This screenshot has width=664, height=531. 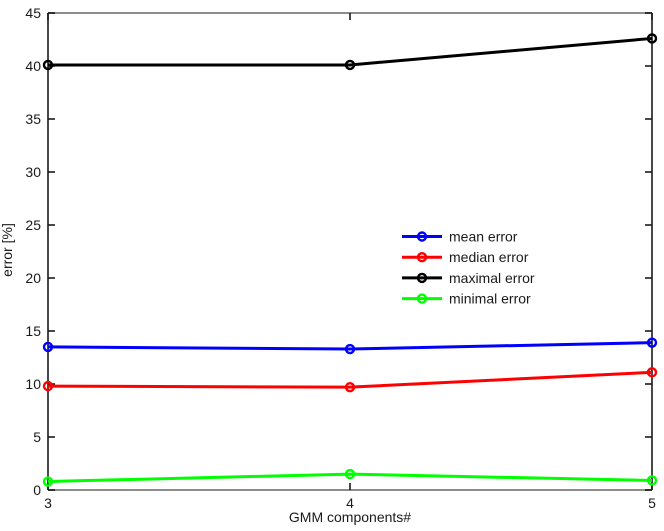 What do you see at coordinates (33, 331) in the screenshot?
I see `y-tick-label: 15` at bounding box center [33, 331].